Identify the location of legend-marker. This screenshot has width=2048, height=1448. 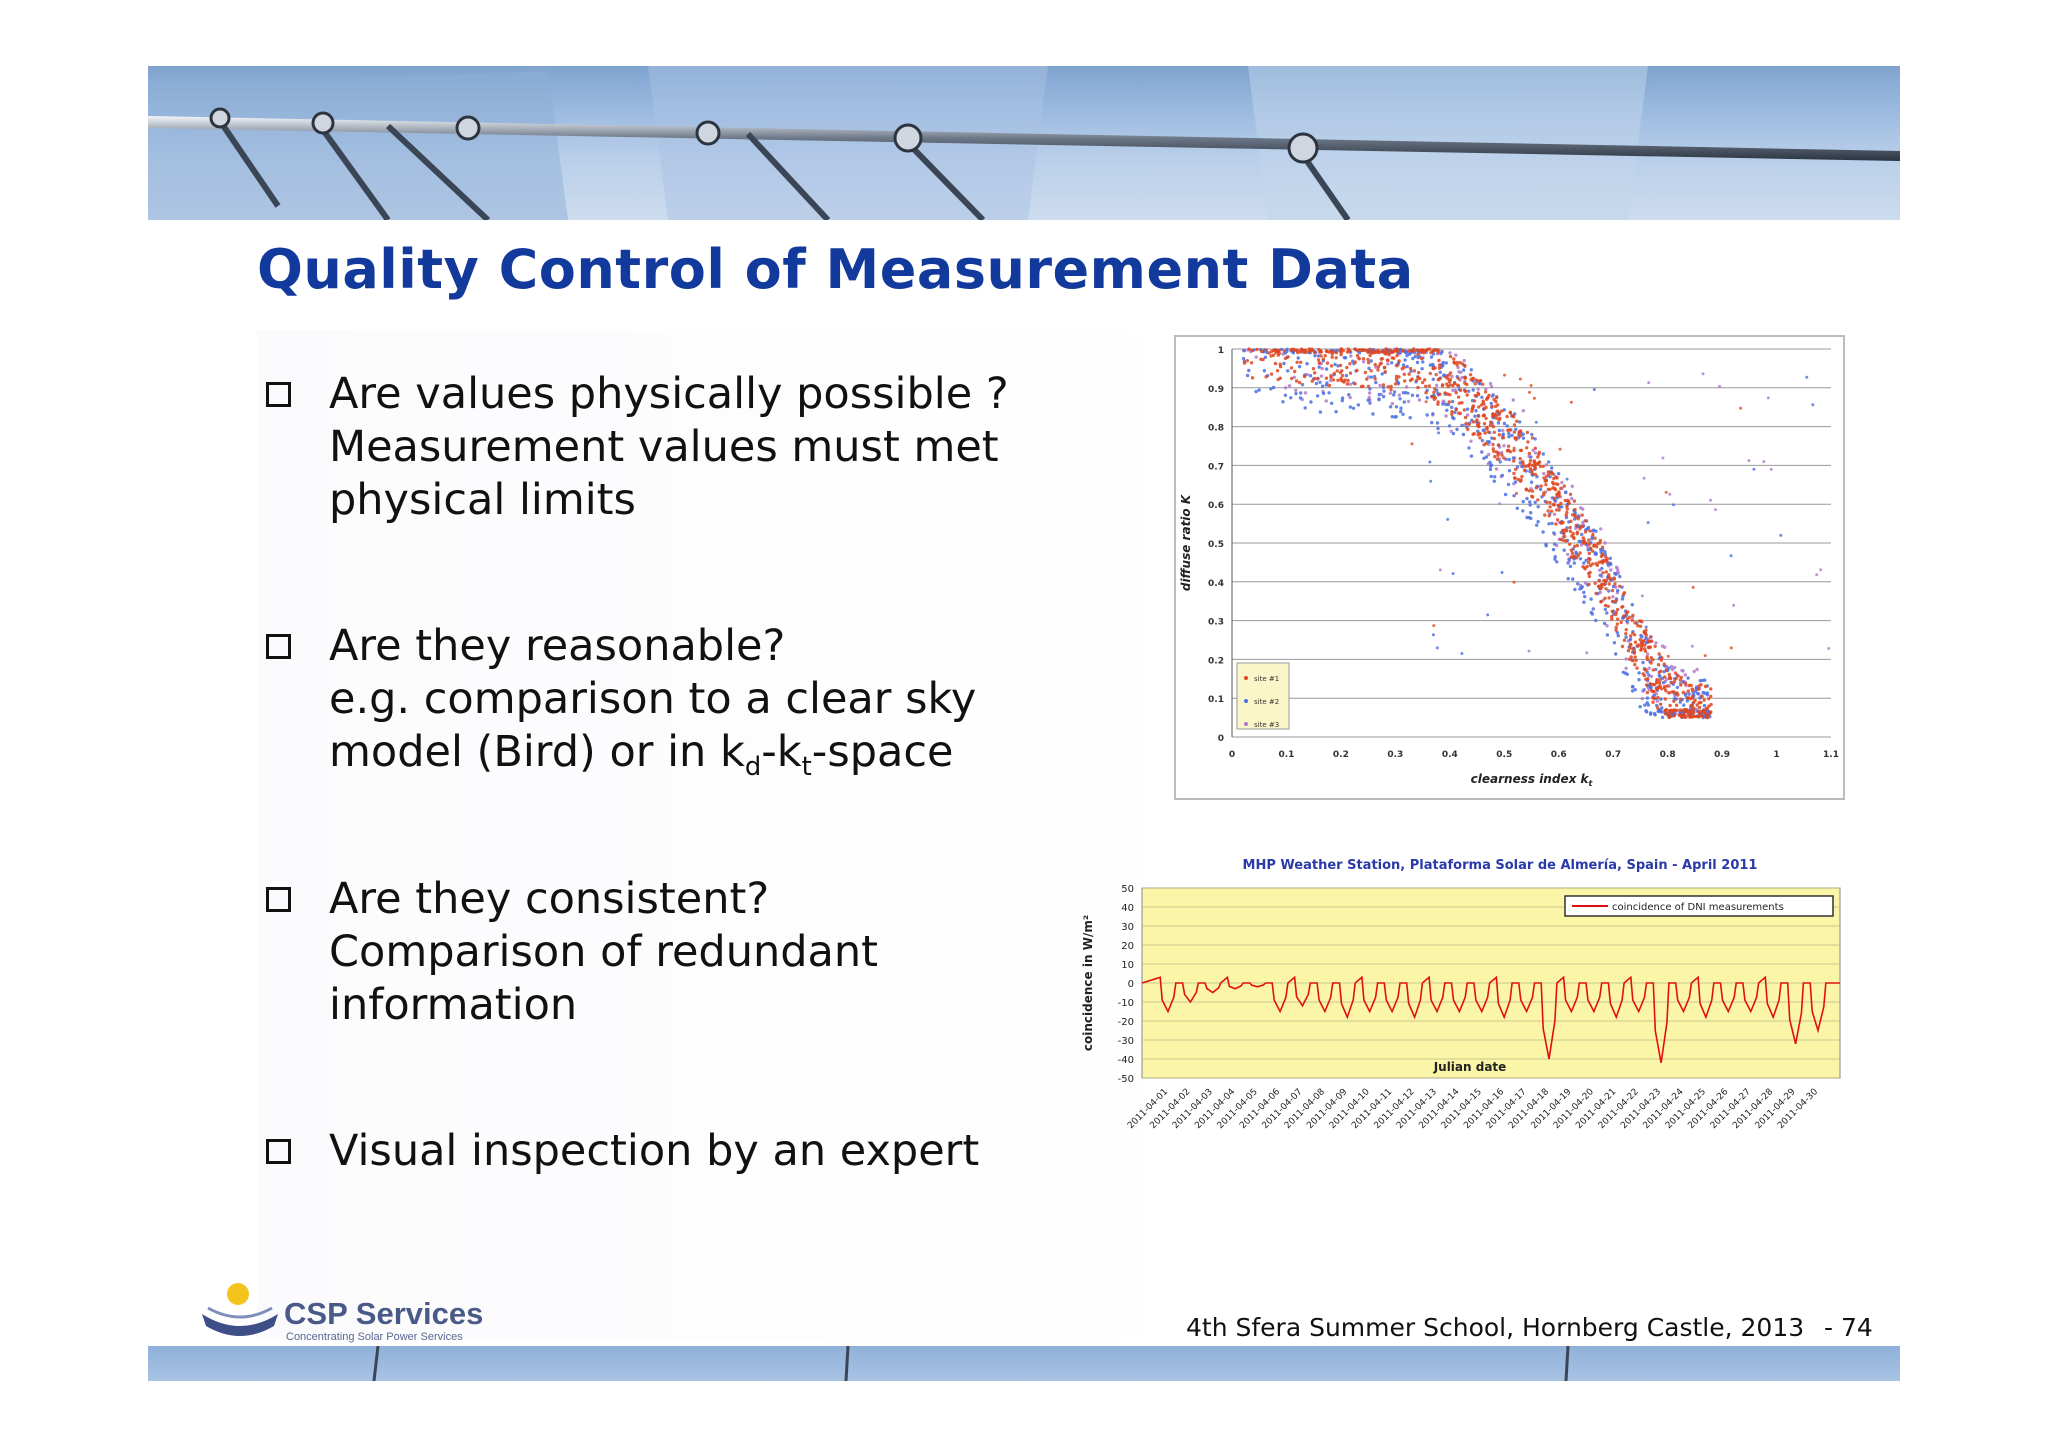
(1246, 701).